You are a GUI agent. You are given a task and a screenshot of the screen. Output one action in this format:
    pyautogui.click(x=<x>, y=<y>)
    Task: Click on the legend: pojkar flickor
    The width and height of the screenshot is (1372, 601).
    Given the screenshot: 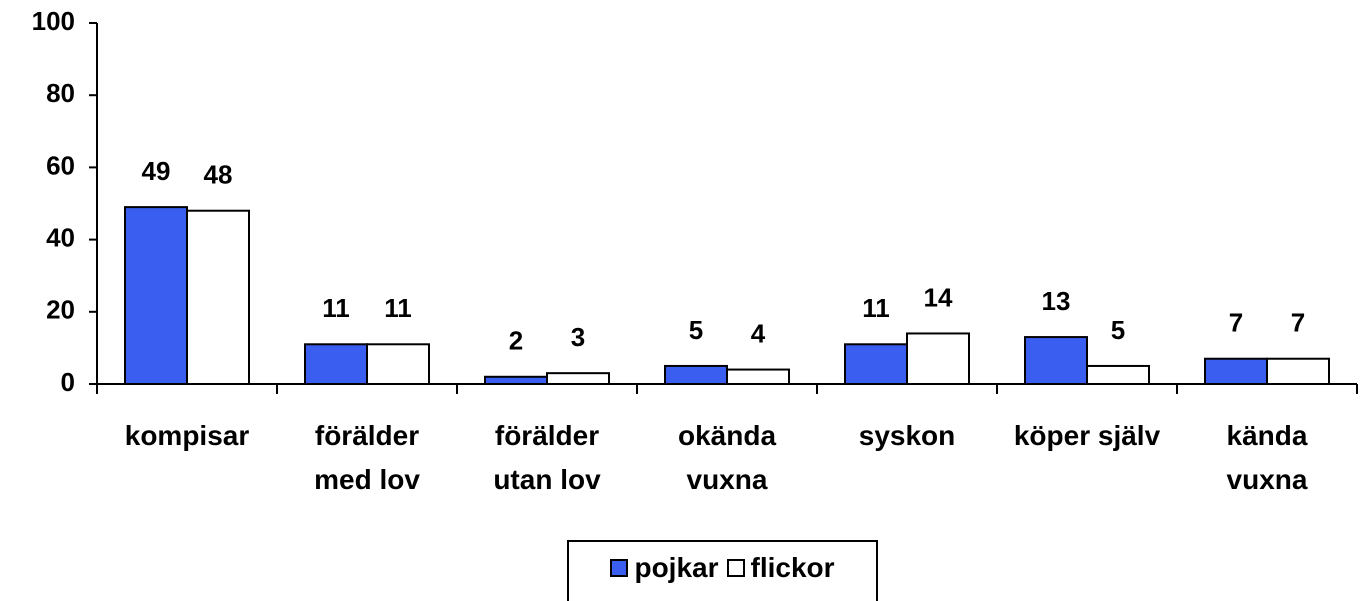 What is the action you would take?
    pyautogui.click(x=722, y=570)
    